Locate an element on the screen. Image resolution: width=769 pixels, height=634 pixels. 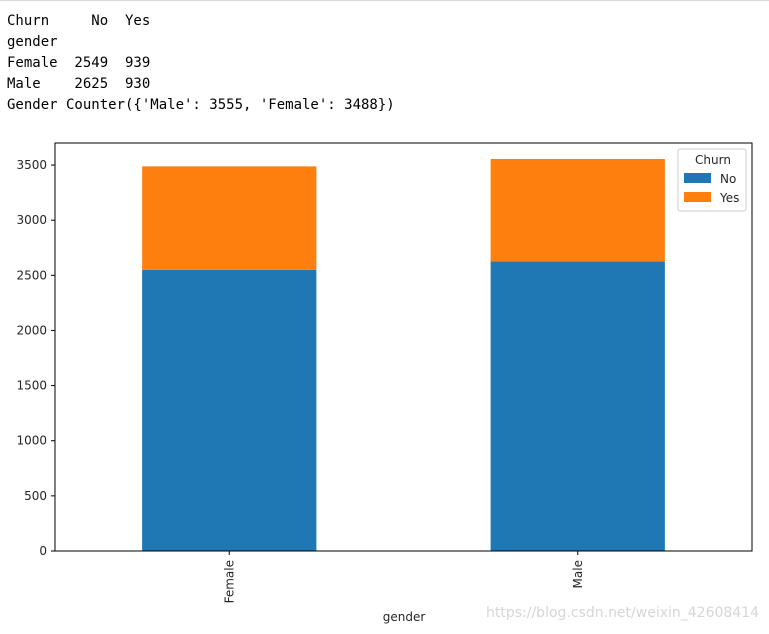
watermark: https://blog.csdn.net/weixin_42608414 is located at coordinates (623, 613).